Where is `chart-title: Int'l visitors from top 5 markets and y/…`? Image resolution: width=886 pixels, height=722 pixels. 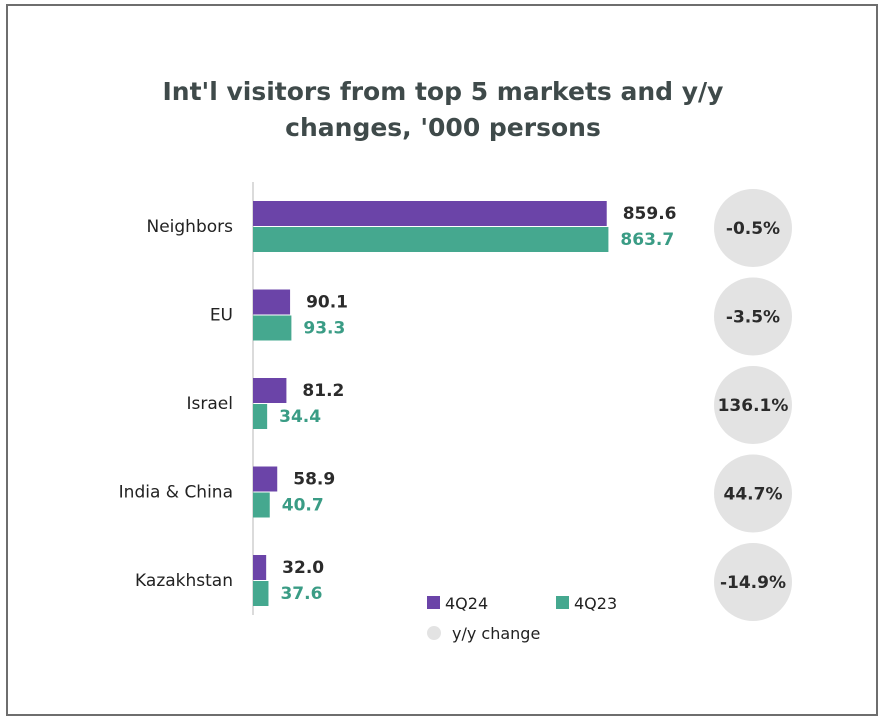 chart-title: Int'l visitors from top 5 markets and y/… is located at coordinates (443, 110).